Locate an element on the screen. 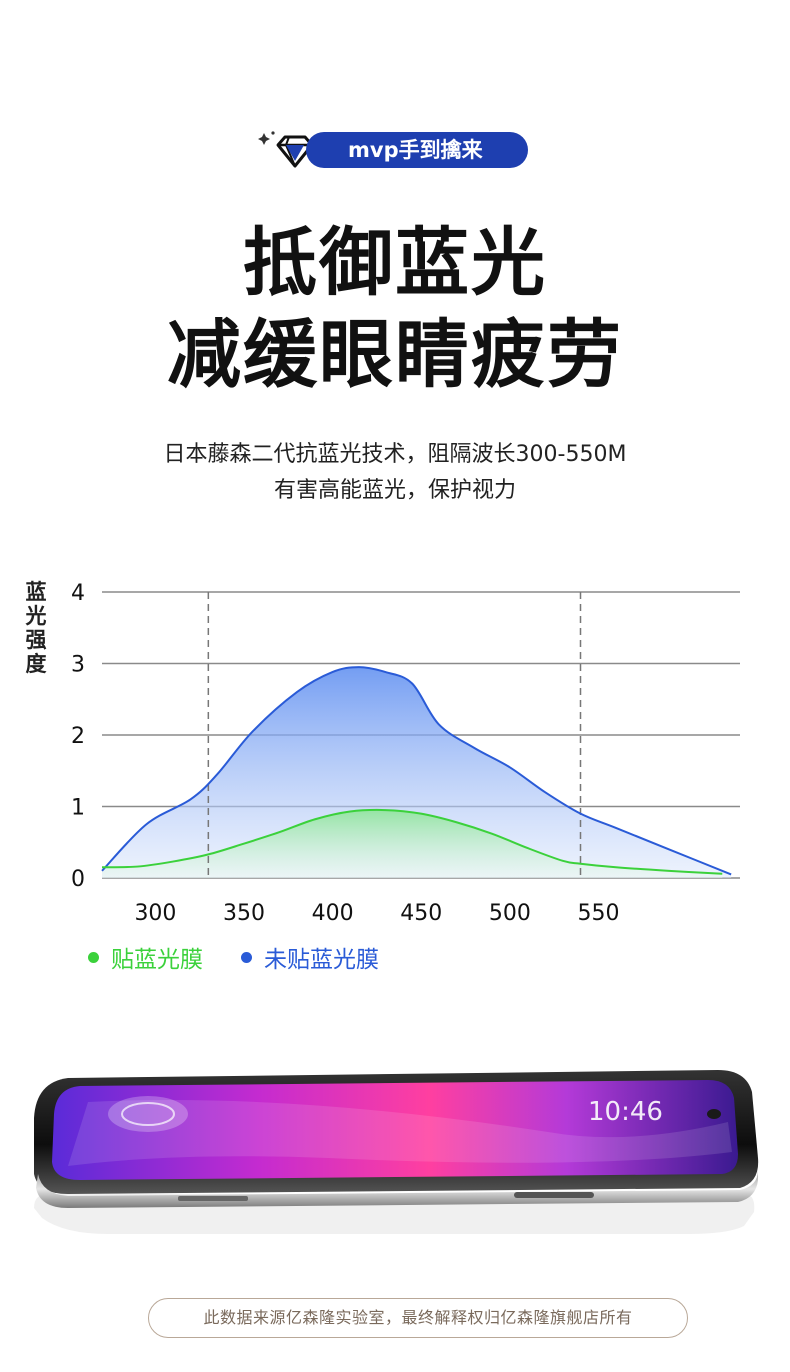 This screenshot has height=1372, width=790. x-tick-label: 450 is located at coordinates (421, 913).